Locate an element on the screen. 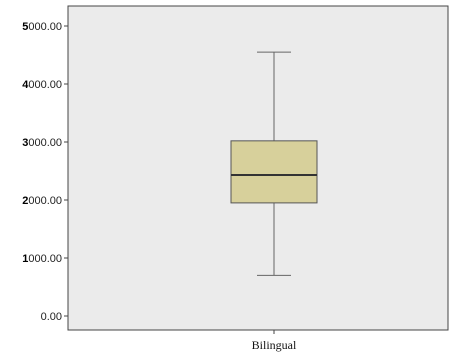 This screenshot has width=449, height=357. x-category-label: Bilingual is located at coordinates (274, 345).